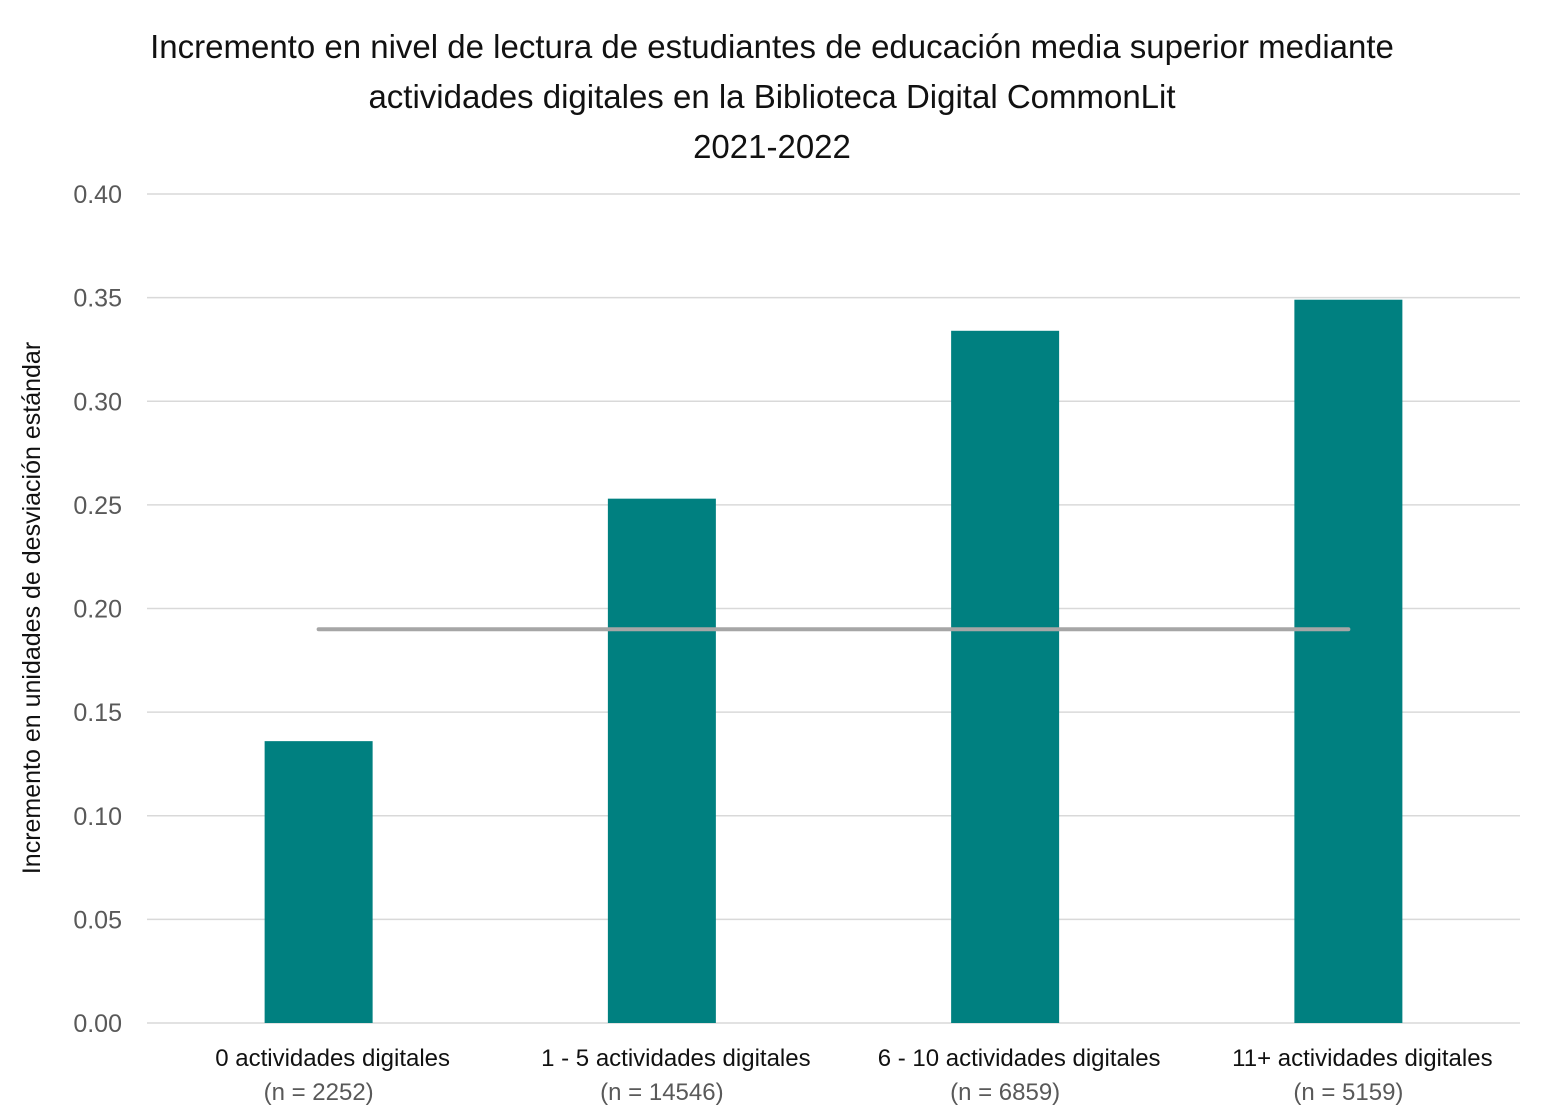  What do you see at coordinates (97, 506) in the screenshot?
I see `y-tick-label: 0.25` at bounding box center [97, 506].